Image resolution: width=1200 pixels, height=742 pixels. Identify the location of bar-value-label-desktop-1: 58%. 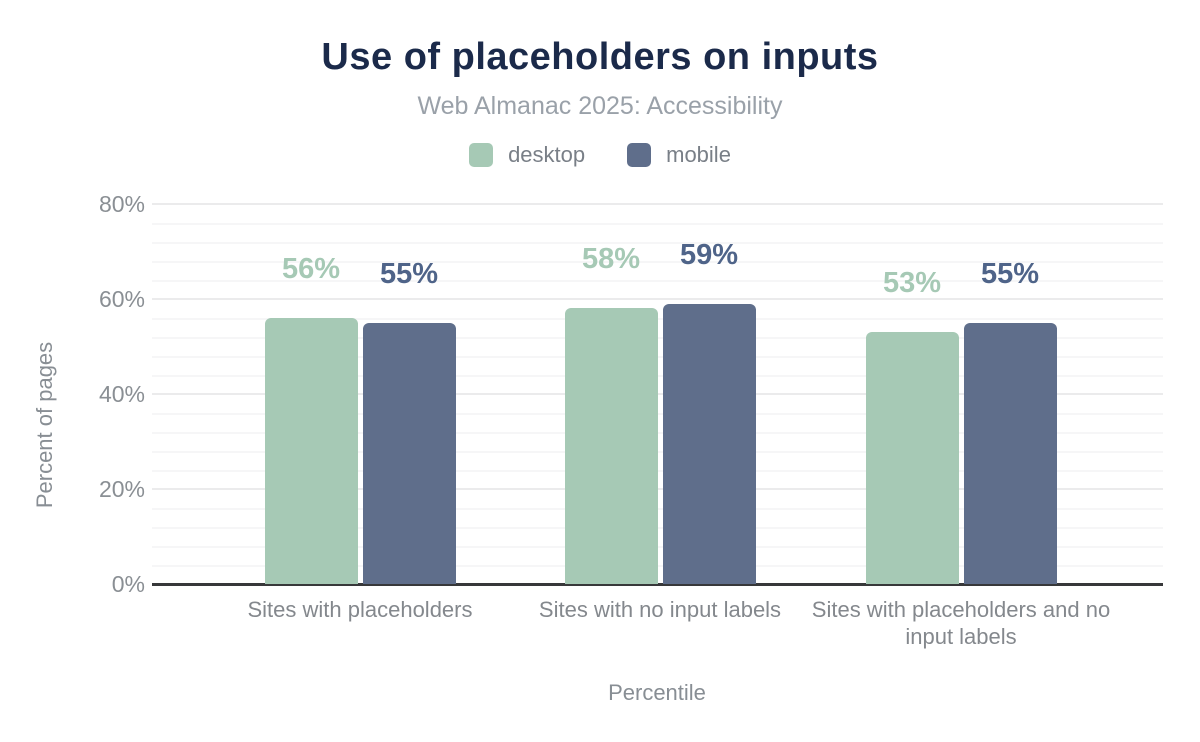
(611, 259).